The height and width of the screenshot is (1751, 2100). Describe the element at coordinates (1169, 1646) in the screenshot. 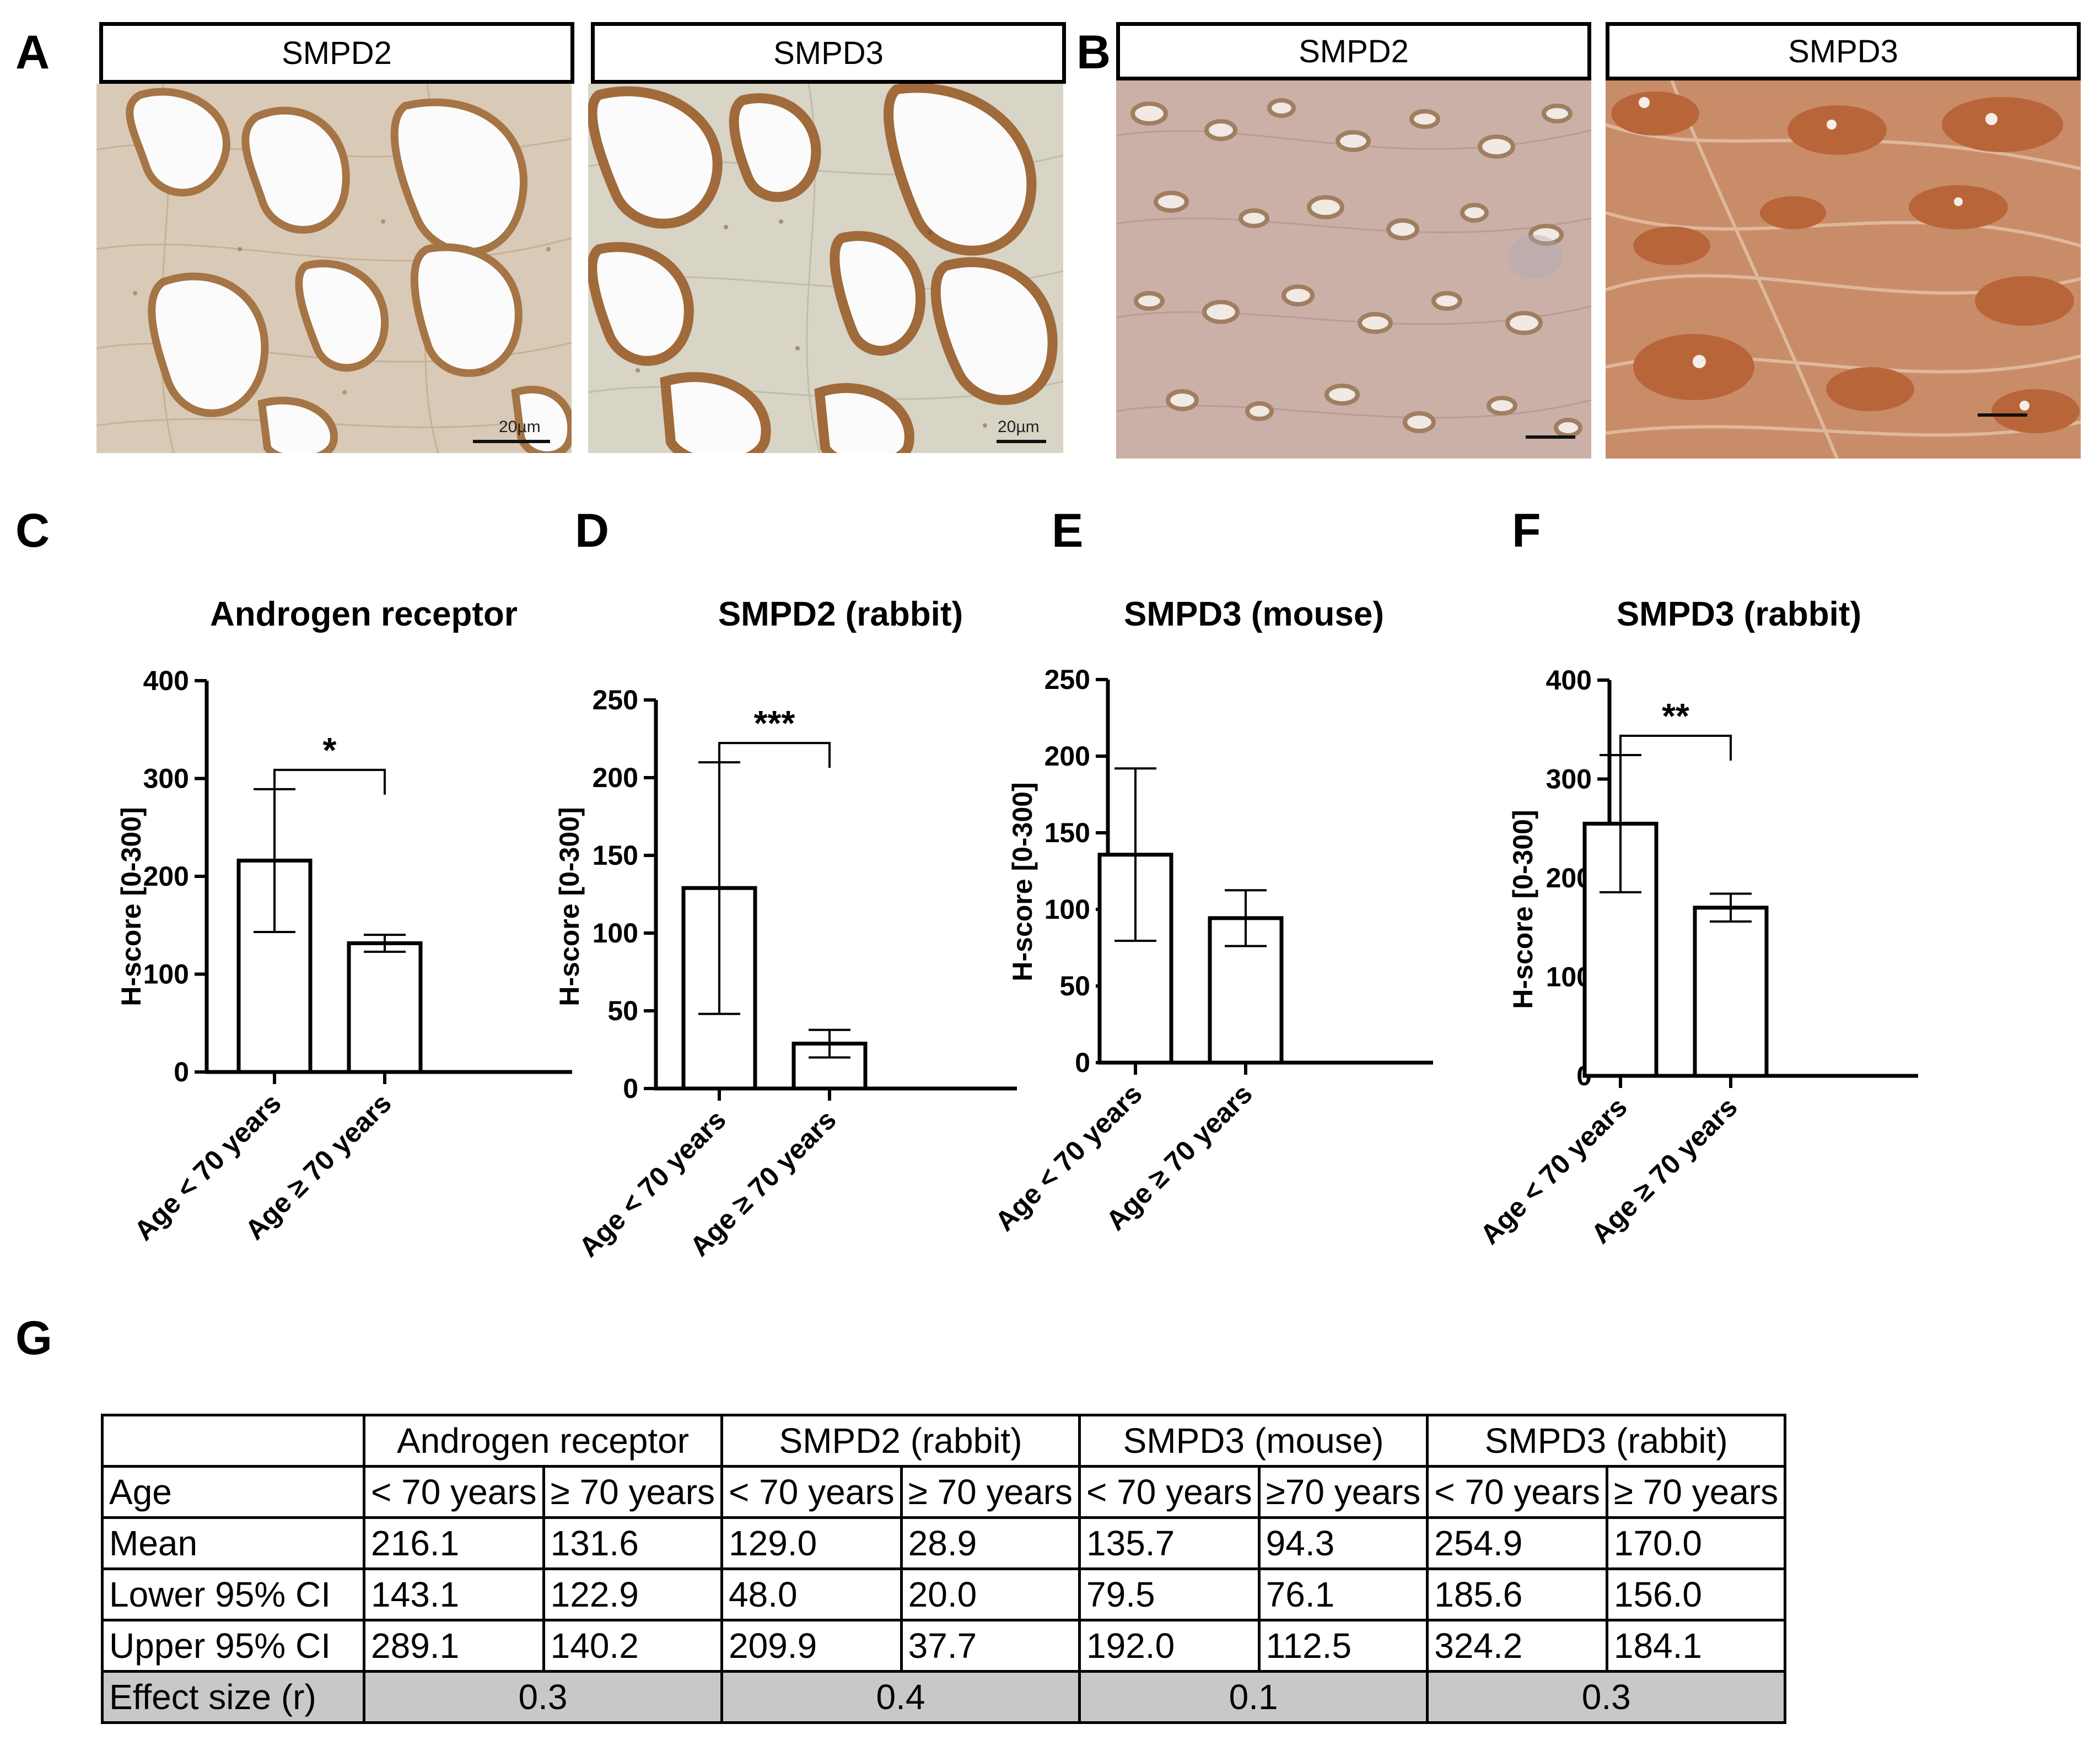

I see `table-cell: 192.0` at that location.